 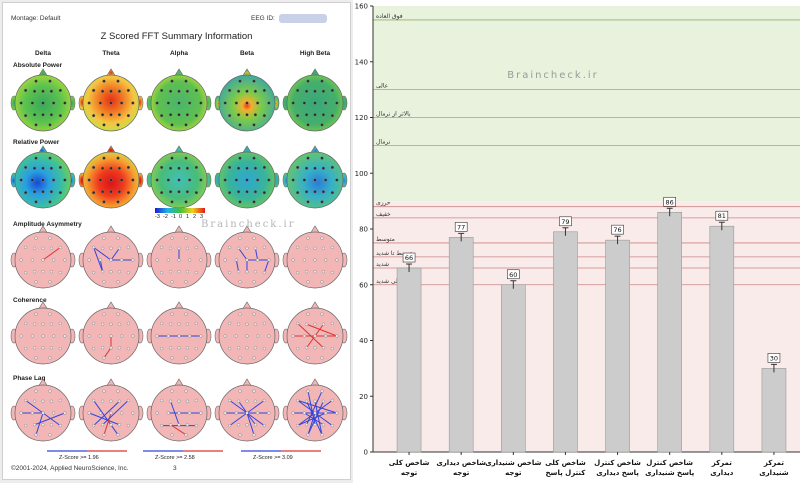 What do you see at coordinates (179, 410) in the screenshot?
I see `head-map-r4-c2` at bounding box center [179, 410].